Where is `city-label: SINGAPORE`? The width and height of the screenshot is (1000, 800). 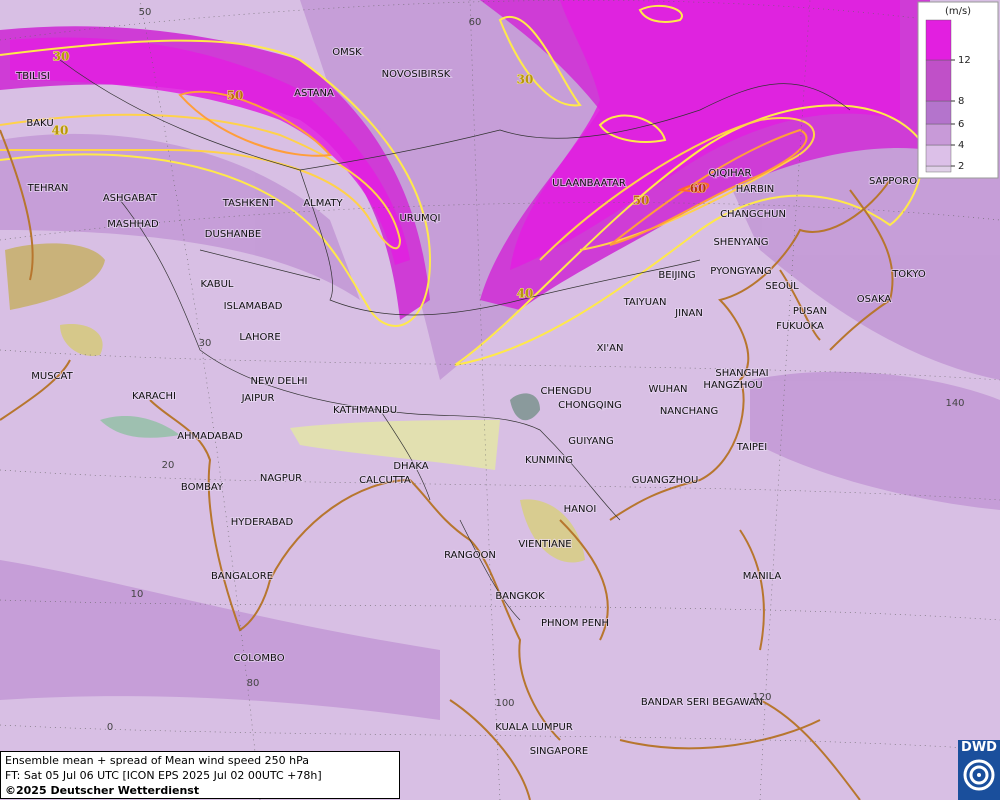 city-label: SINGAPORE is located at coordinates (559, 751).